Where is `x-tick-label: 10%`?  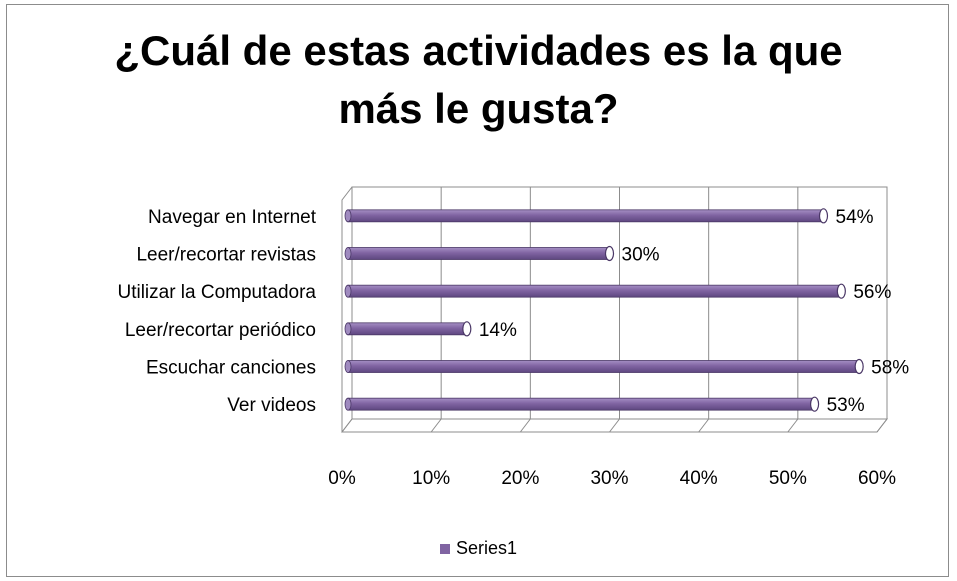 x-tick-label: 10% is located at coordinates (431, 478).